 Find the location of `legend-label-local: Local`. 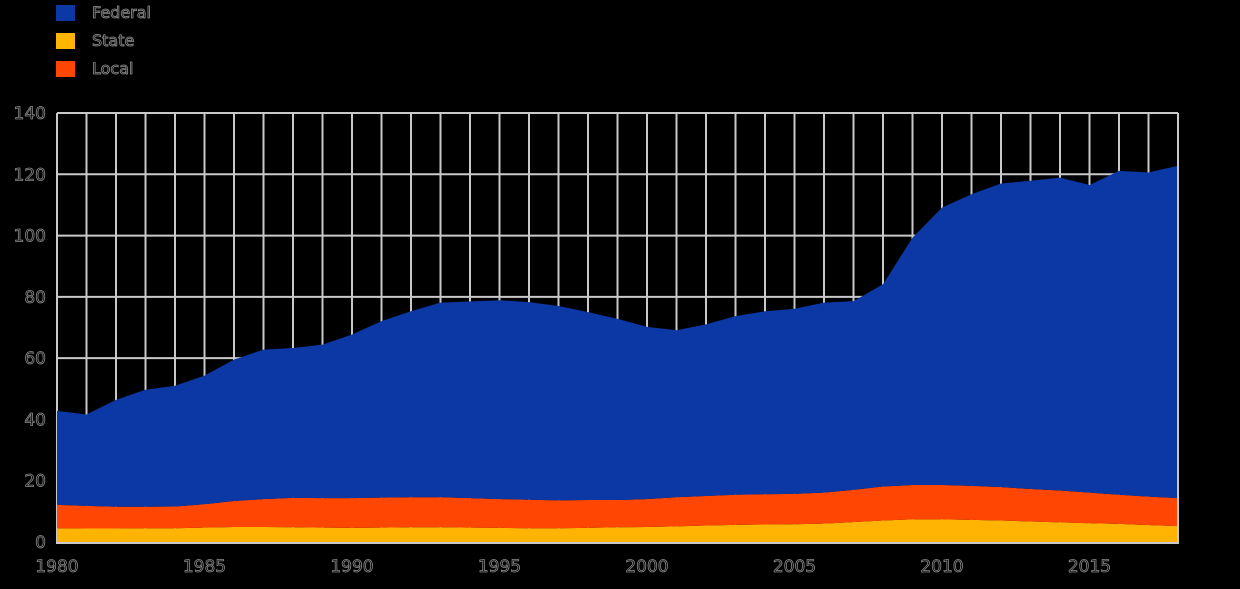

legend-label-local: Local is located at coordinates (113, 68).